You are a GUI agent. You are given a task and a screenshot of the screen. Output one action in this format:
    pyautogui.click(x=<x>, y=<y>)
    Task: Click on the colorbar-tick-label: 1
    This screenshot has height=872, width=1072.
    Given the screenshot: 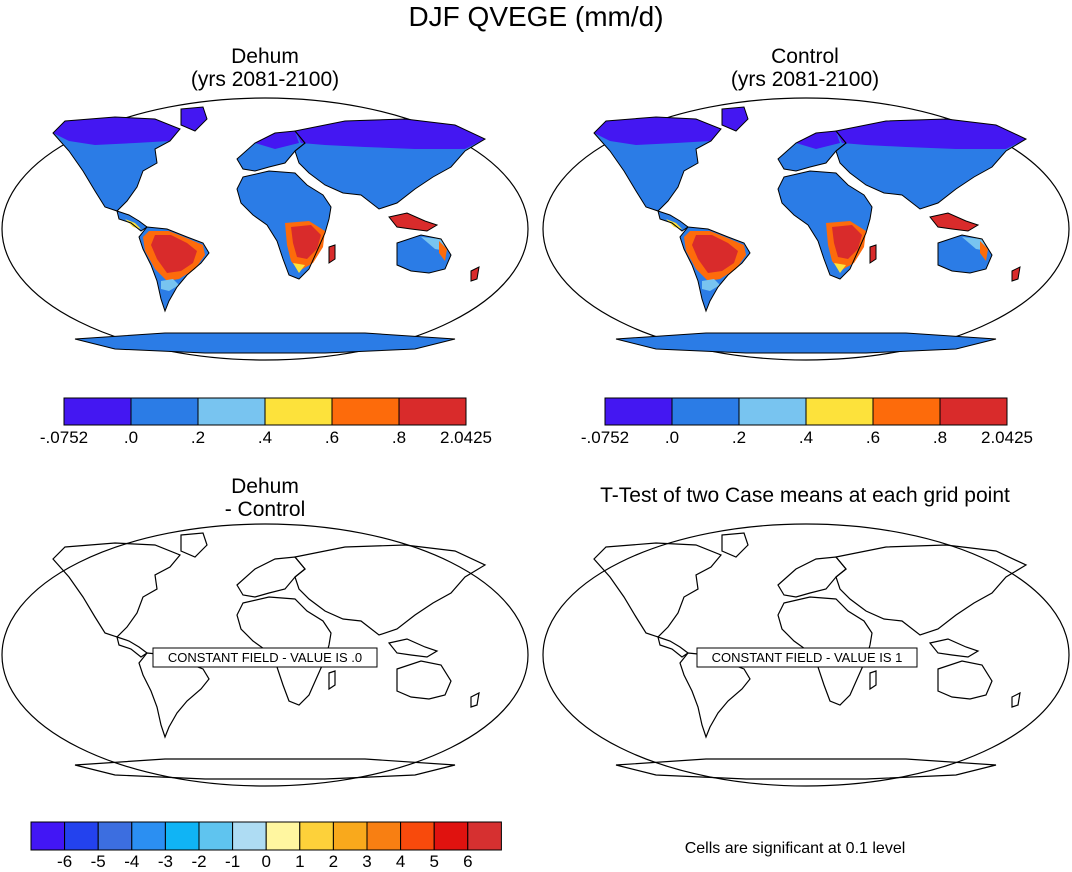 What is the action you would take?
    pyautogui.click(x=300, y=861)
    